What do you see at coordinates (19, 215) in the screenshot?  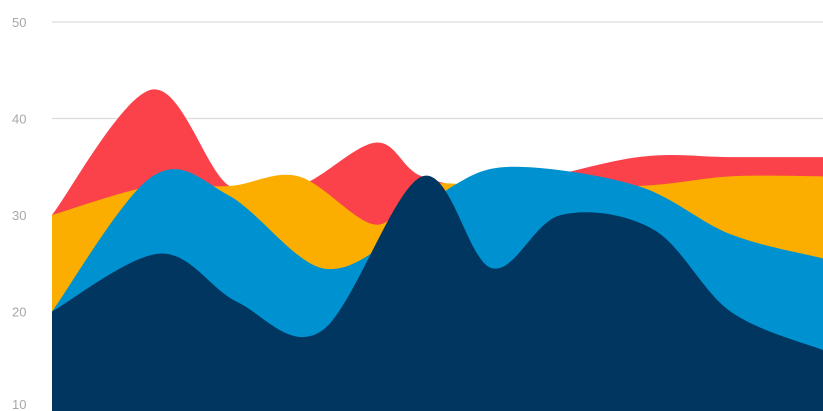 I see `y-tick-label-30: 30` at bounding box center [19, 215].